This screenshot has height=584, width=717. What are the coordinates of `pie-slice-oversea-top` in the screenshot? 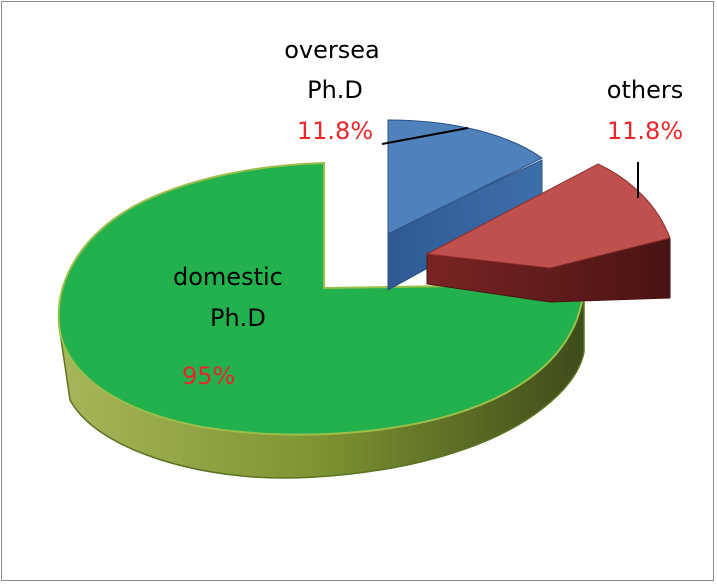 It's located at (465, 177).